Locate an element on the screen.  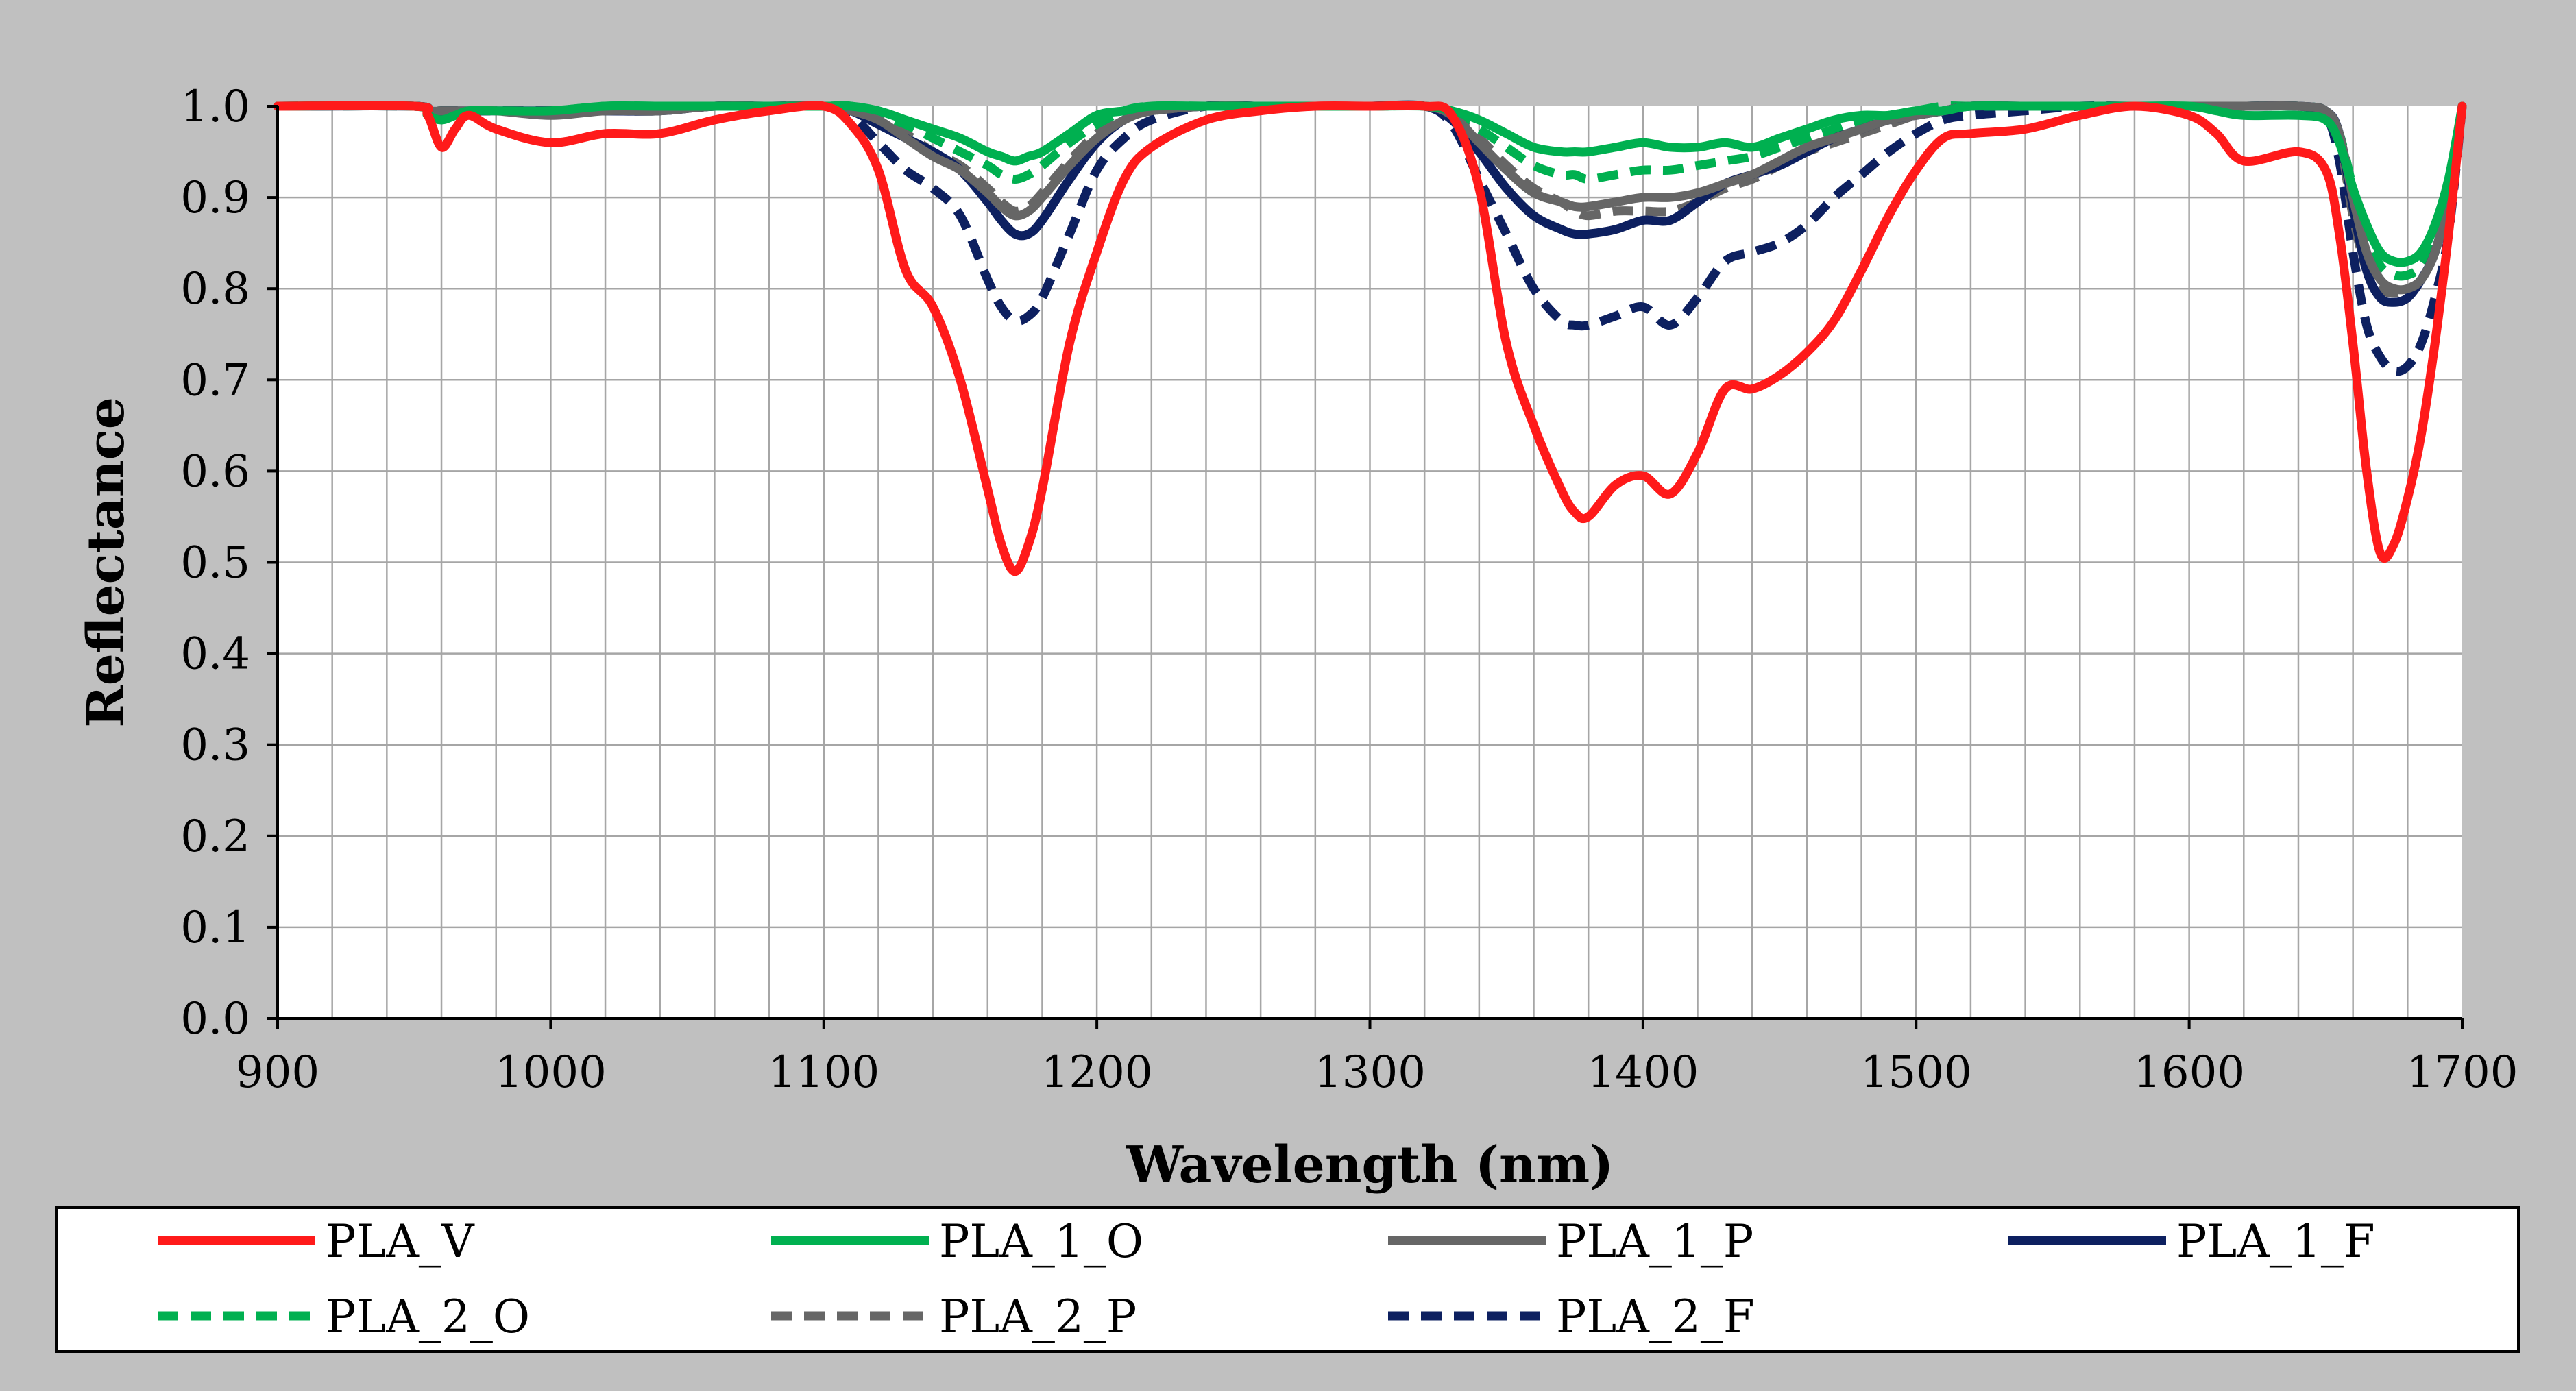
y-tick-label: 0.4 is located at coordinates (215, 654).